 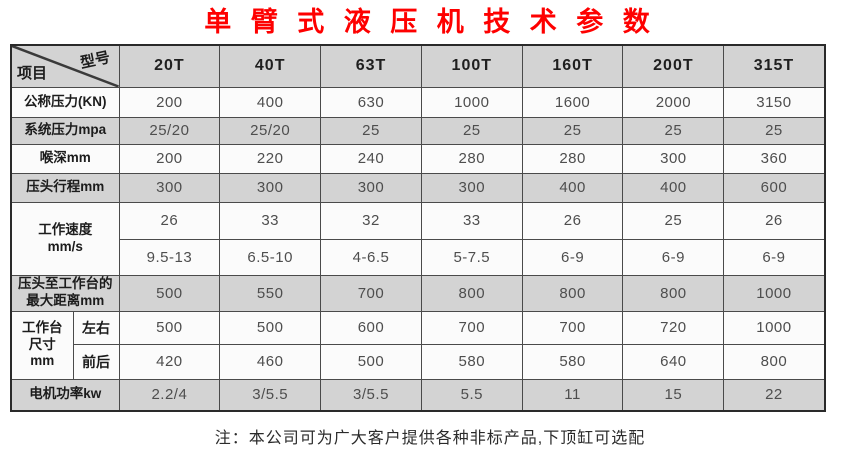 I want to click on corner-item-label: 项目, so click(x=32, y=73).